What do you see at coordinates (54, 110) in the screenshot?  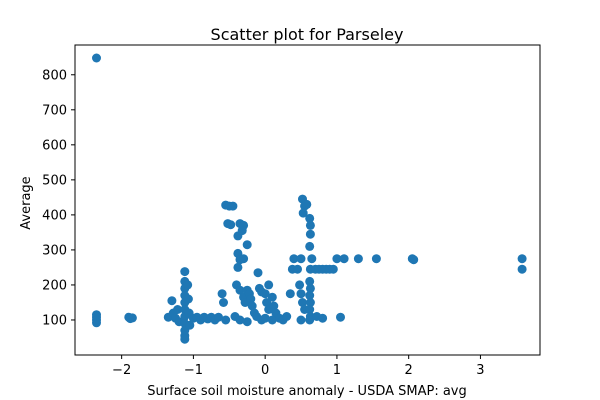 I see `y-tick-label: 700` at bounding box center [54, 110].